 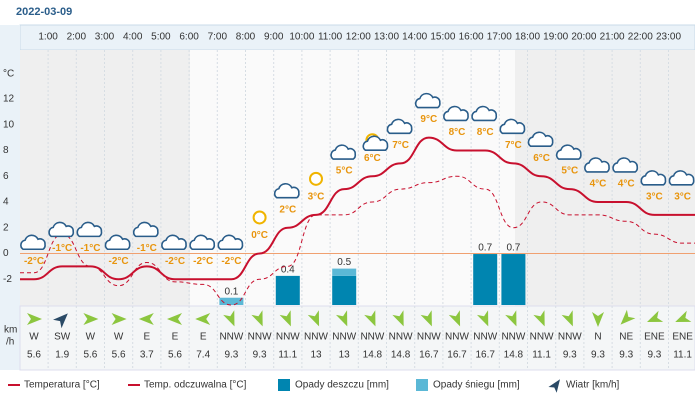 I want to click on hour-label: 10:00, so click(x=301, y=37).